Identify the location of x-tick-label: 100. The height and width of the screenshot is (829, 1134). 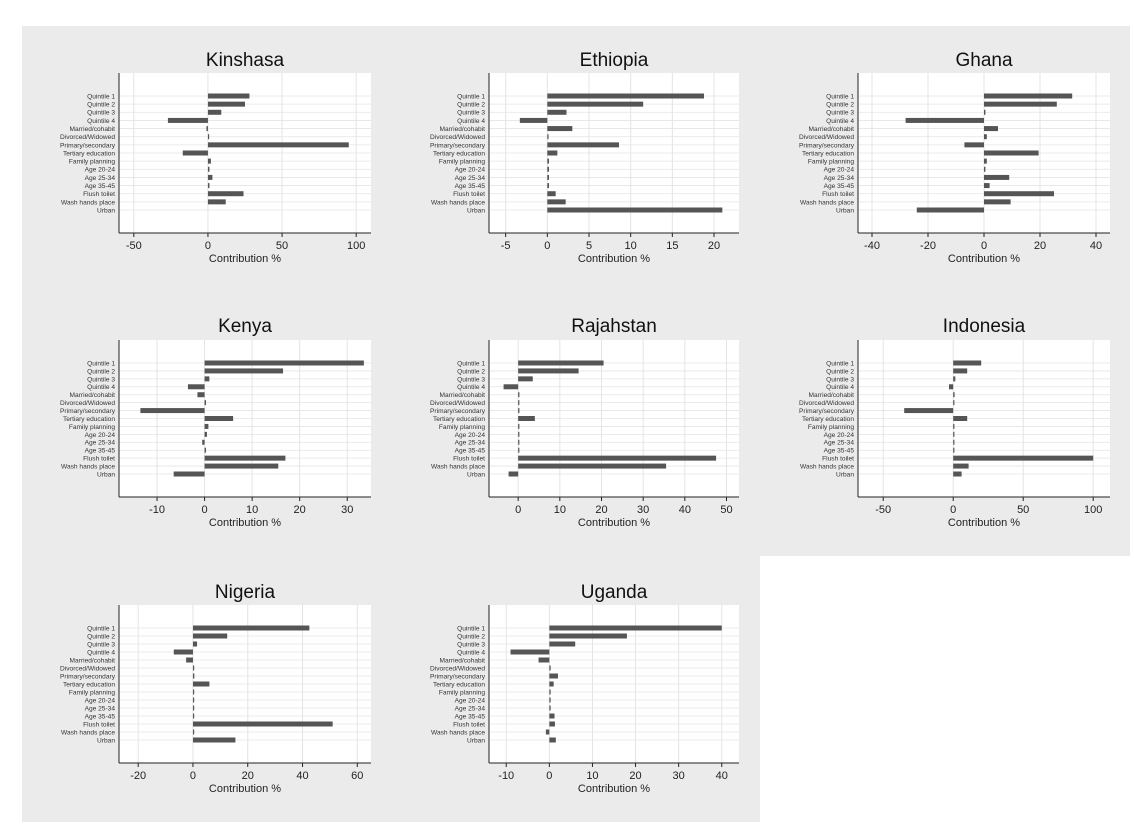
(1093, 510).